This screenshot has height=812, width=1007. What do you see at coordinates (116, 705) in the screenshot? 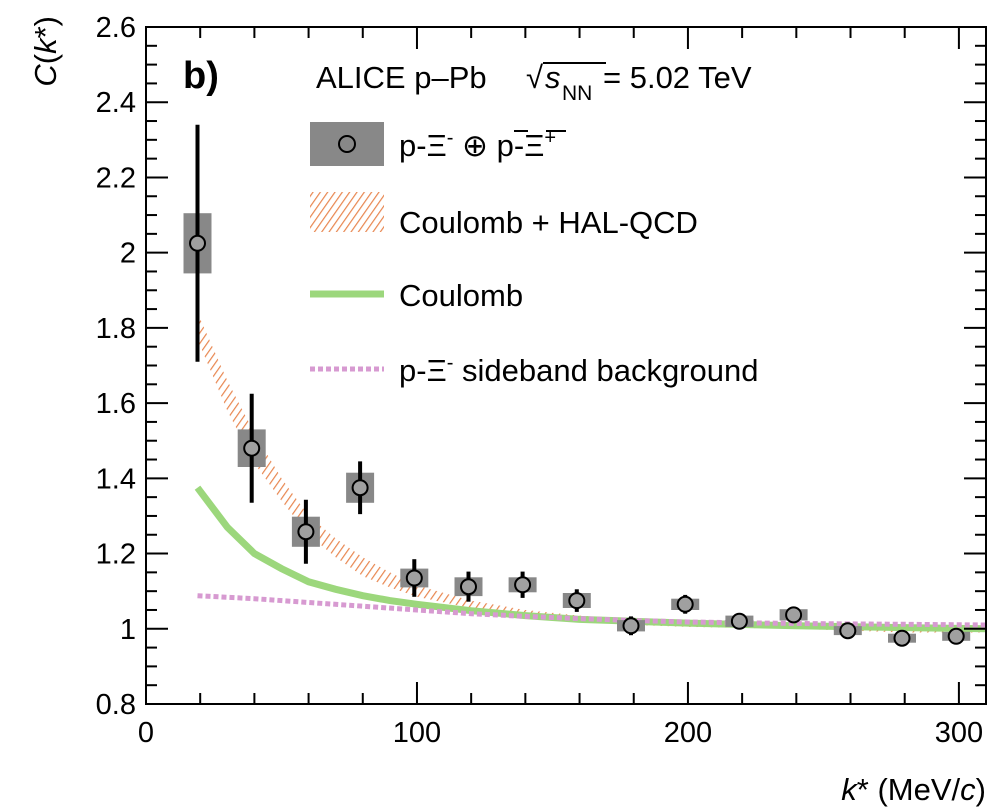
I see `y-tick-label: 0.8` at bounding box center [116, 705].